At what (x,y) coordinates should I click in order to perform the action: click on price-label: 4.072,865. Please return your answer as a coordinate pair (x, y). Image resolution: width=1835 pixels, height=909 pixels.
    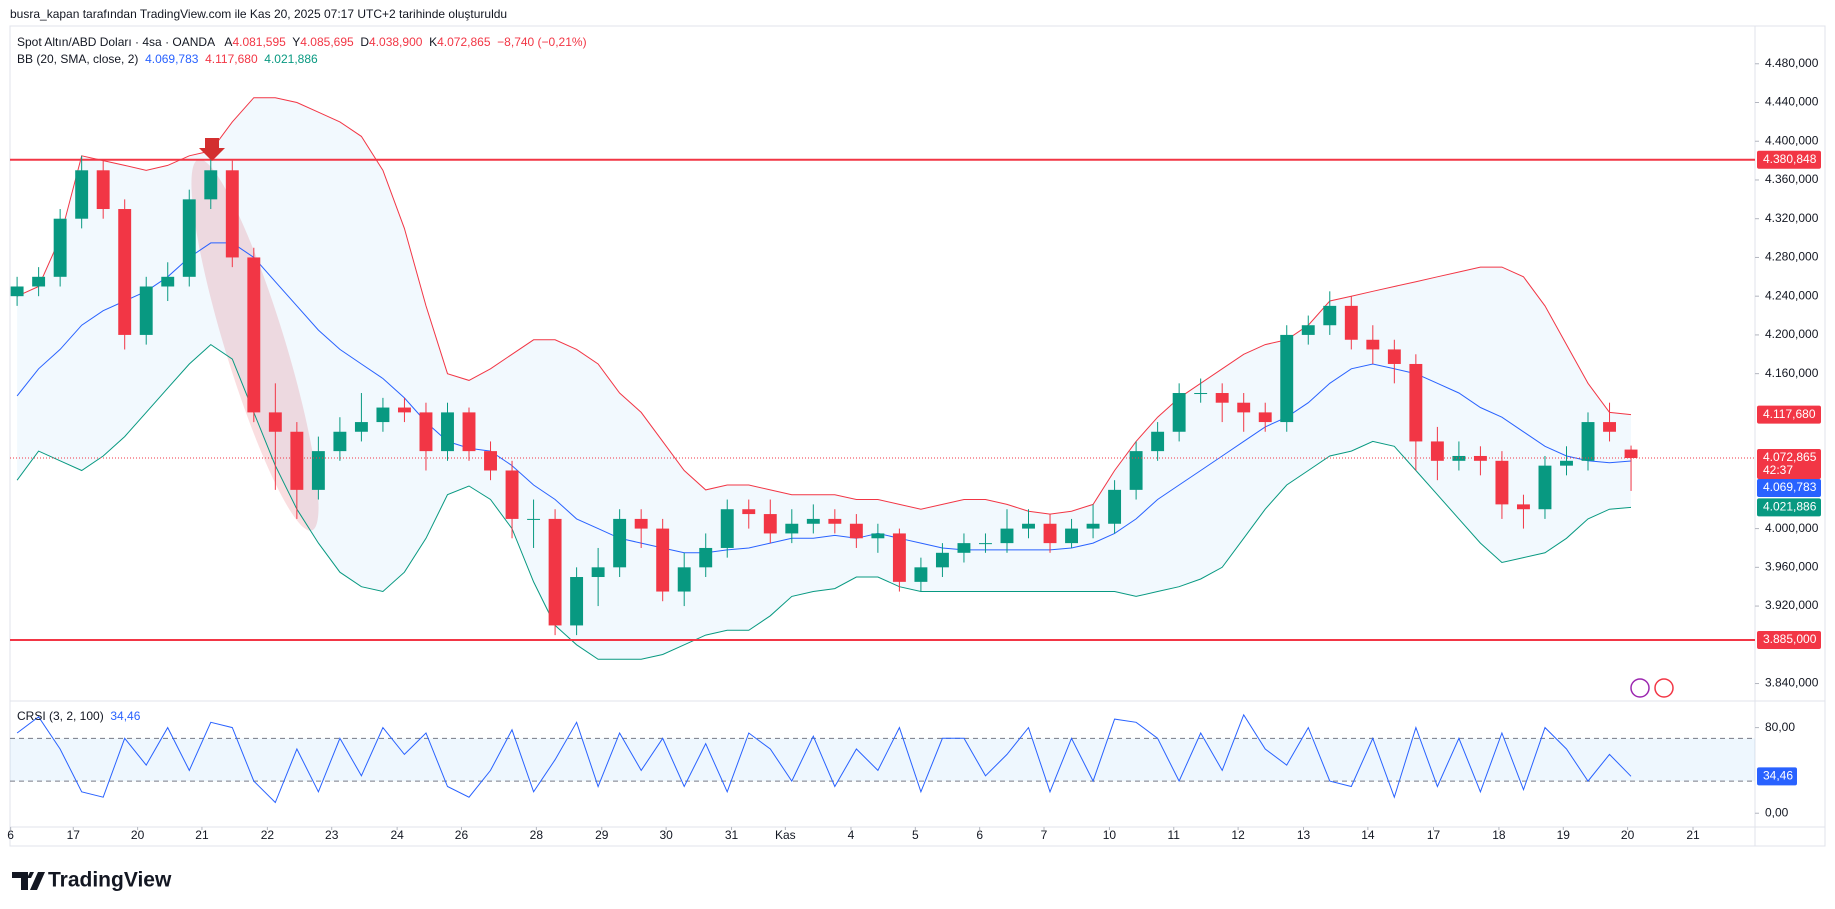
    Looking at the image, I should click on (1790, 457).